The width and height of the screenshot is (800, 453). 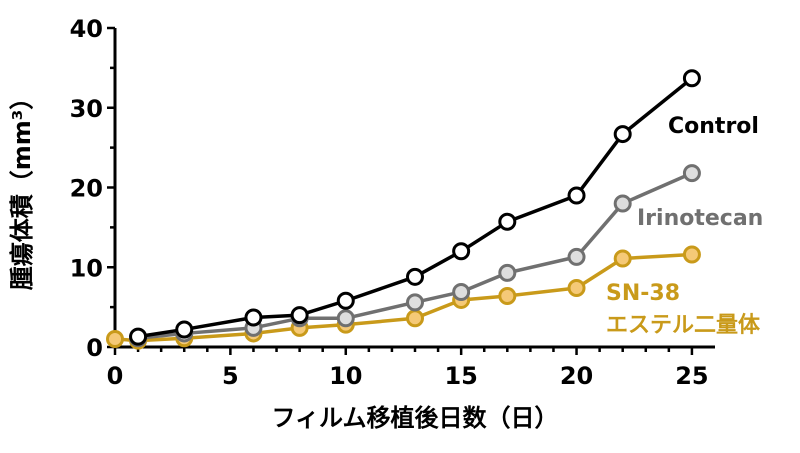 I want to click on x-axis-title: フィルム移植後日数（日）, so click(x=414, y=418).